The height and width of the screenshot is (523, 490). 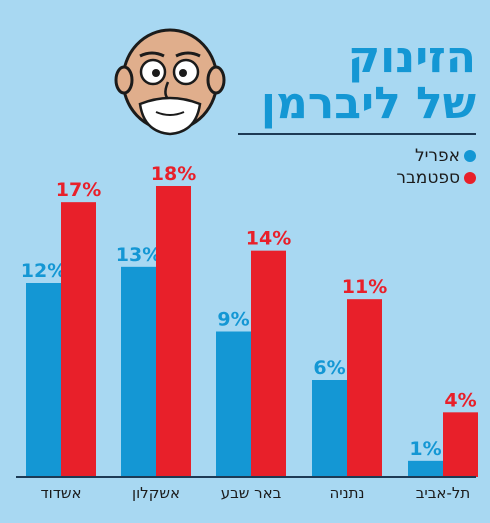 I want to click on value-label-april-1: 13%, so click(x=138, y=255).